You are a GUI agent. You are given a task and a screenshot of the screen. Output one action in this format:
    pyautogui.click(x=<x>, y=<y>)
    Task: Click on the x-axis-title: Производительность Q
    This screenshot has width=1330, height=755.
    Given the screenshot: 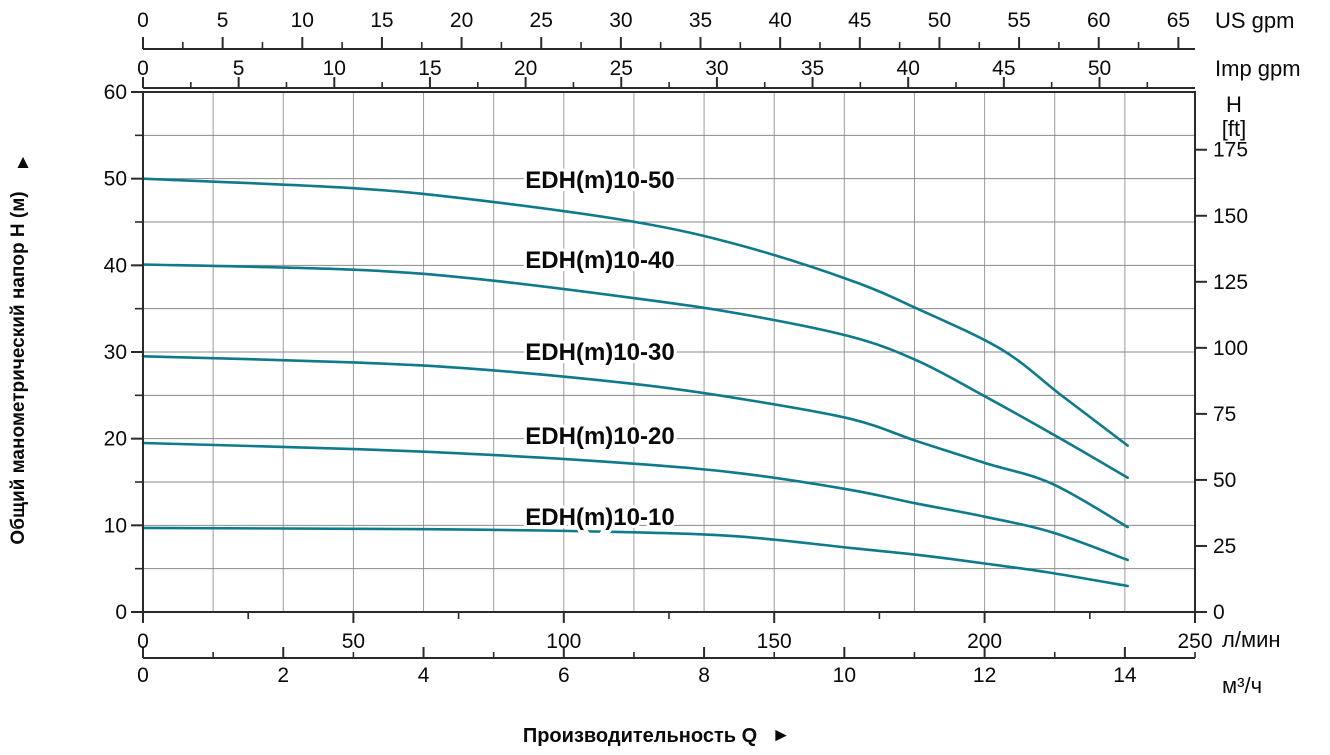 What is the action you would take?
    pyautogui.click(x=640, y=736)
    